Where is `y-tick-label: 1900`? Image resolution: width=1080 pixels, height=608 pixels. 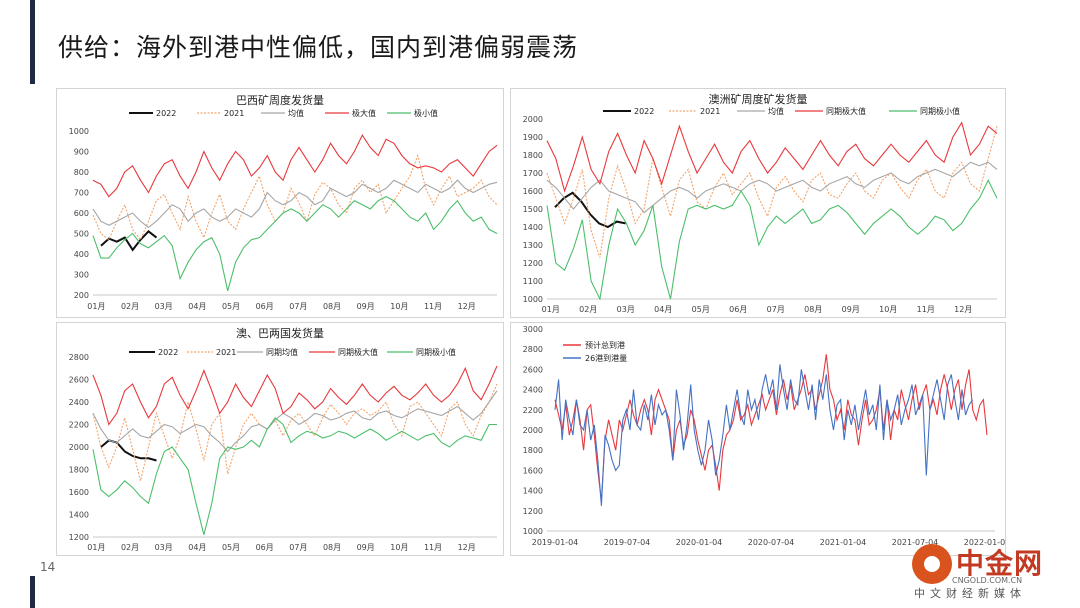 y-tick-label: 1900 is located at coordinates (533, 137).